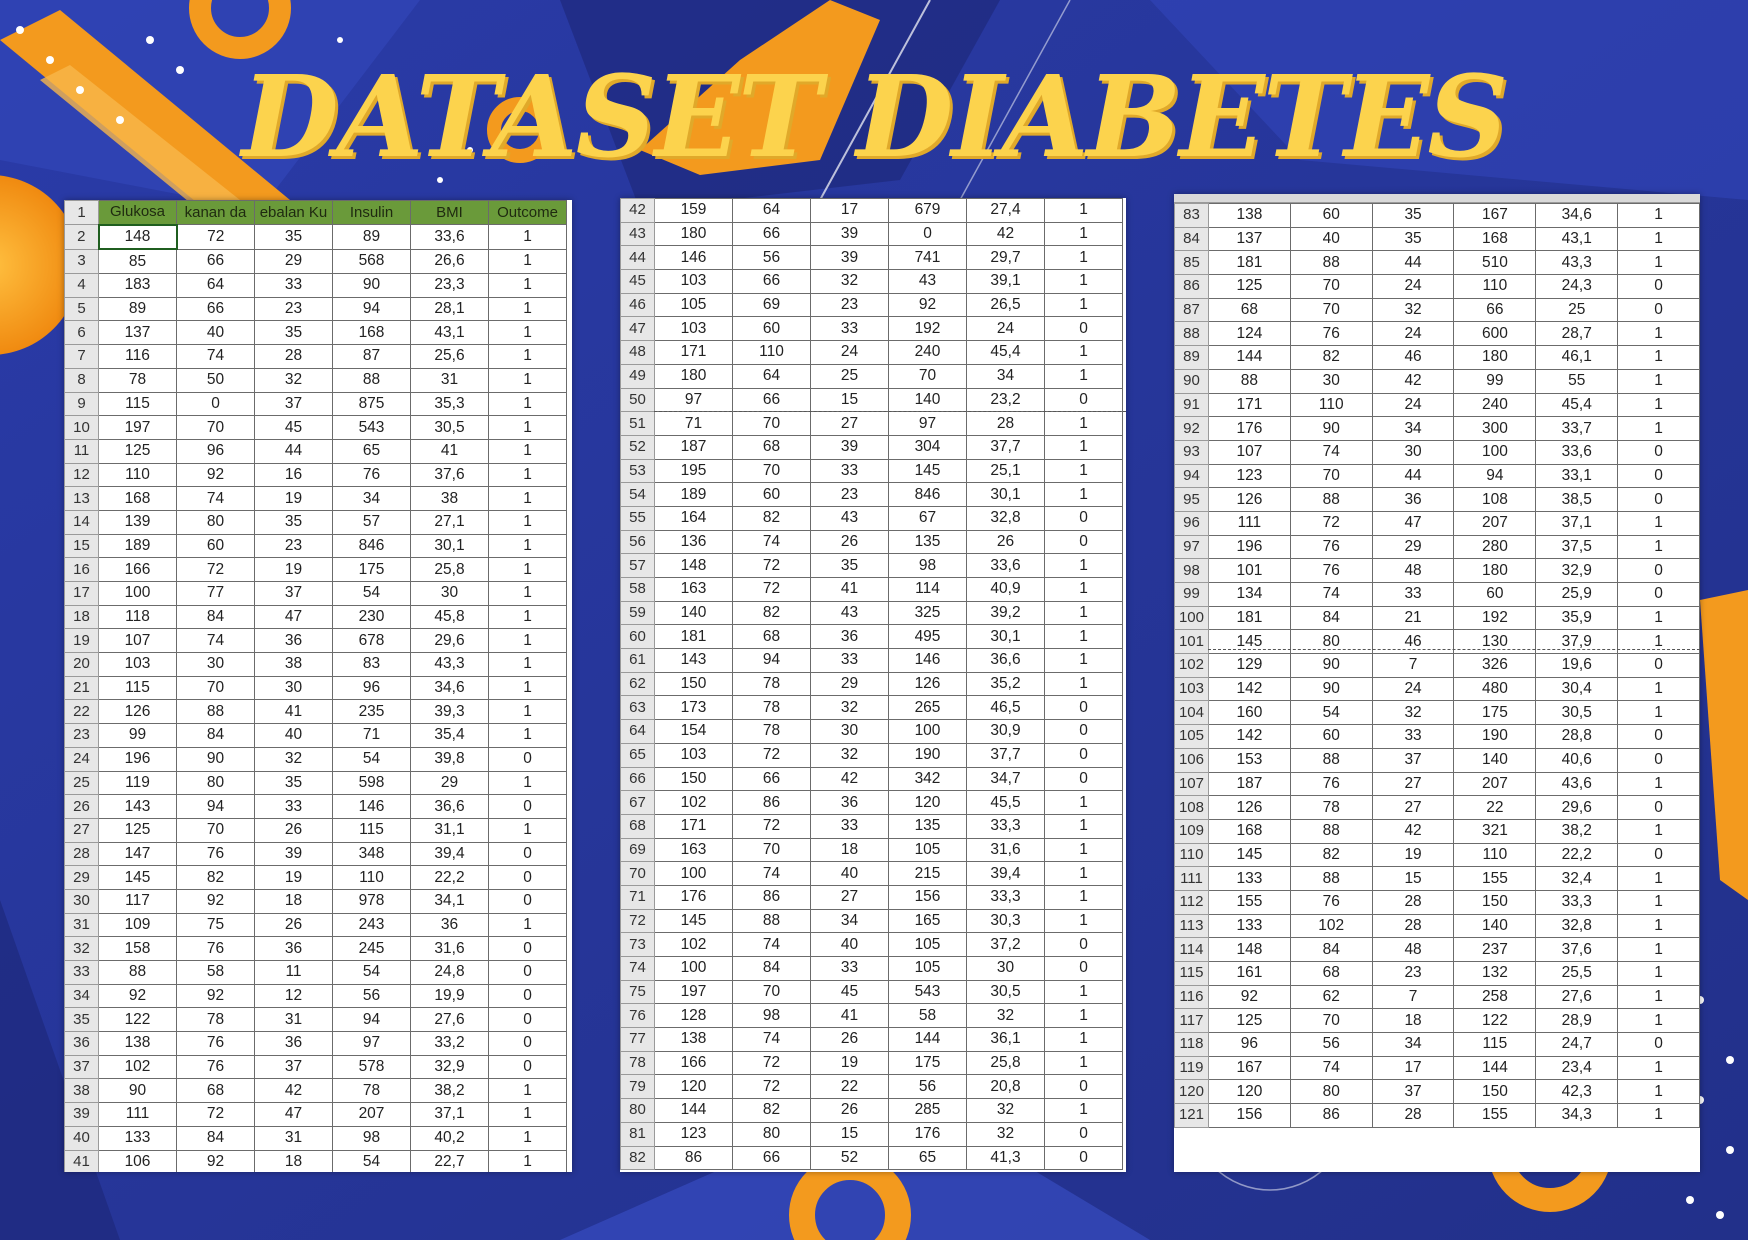 The width and height of the screenshot is (1748, 1240). What do you see at coordinates (1249, 286) in the screenshot?
I see `table-cell: 125` at bounding box center [1249, 286].